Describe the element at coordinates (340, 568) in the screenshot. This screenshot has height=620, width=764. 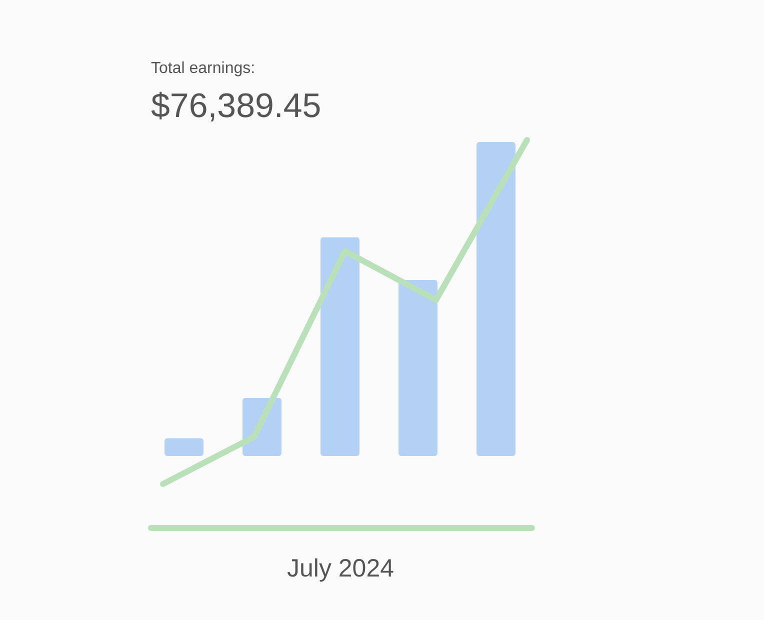
I see `x-axis-title: July 2024` at that location.